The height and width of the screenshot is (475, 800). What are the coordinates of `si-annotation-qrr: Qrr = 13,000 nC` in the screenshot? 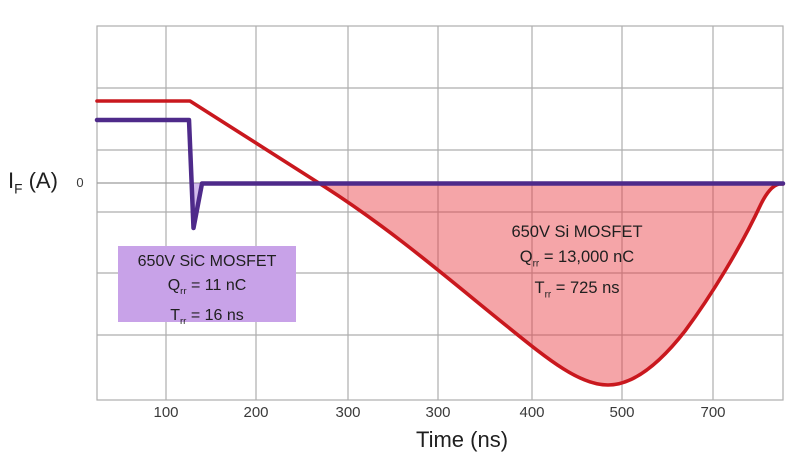 It's located at (577, 258).